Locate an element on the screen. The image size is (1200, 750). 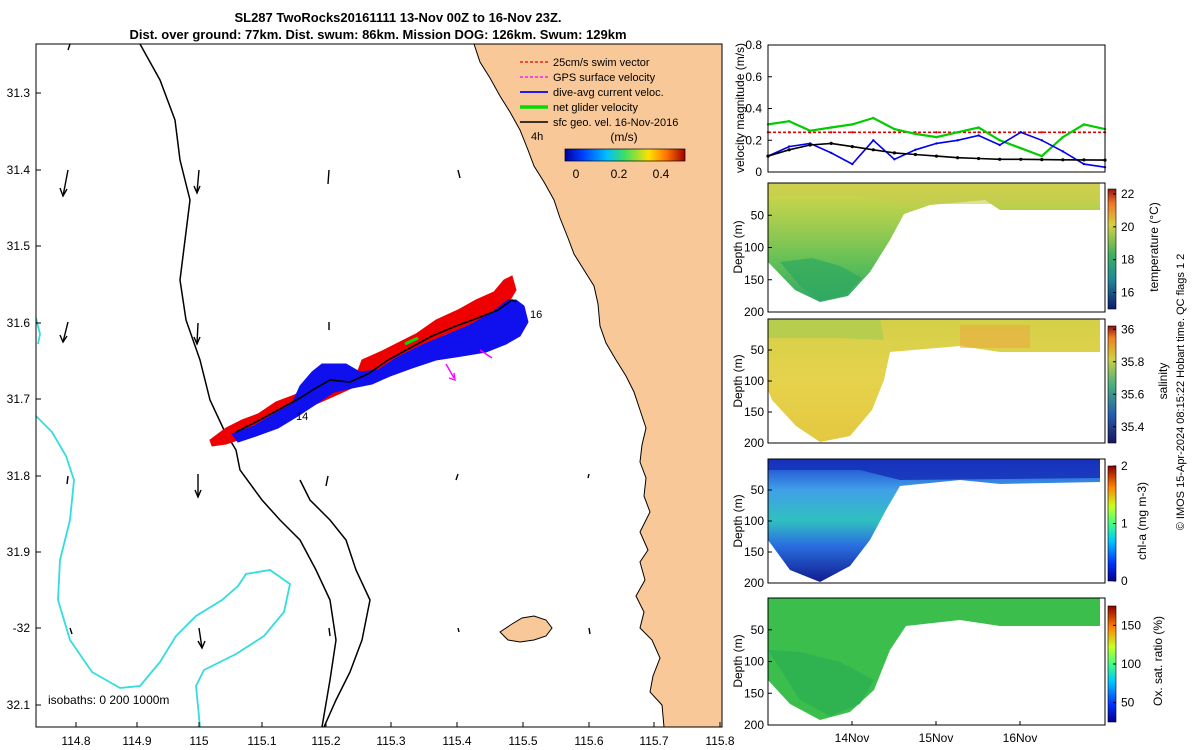
velocity-panel: 0 0.2 0.4 0.6 0.8 velocity magnitude (m/s) is located at coordinates (920, 108).